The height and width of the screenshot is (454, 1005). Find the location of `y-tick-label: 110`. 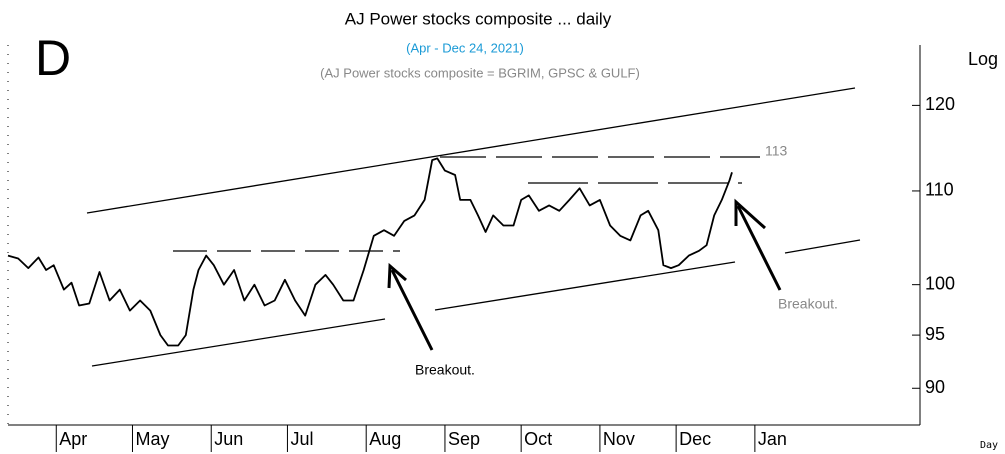

y-tick-label: 110 is located at coordinates (939, 190).